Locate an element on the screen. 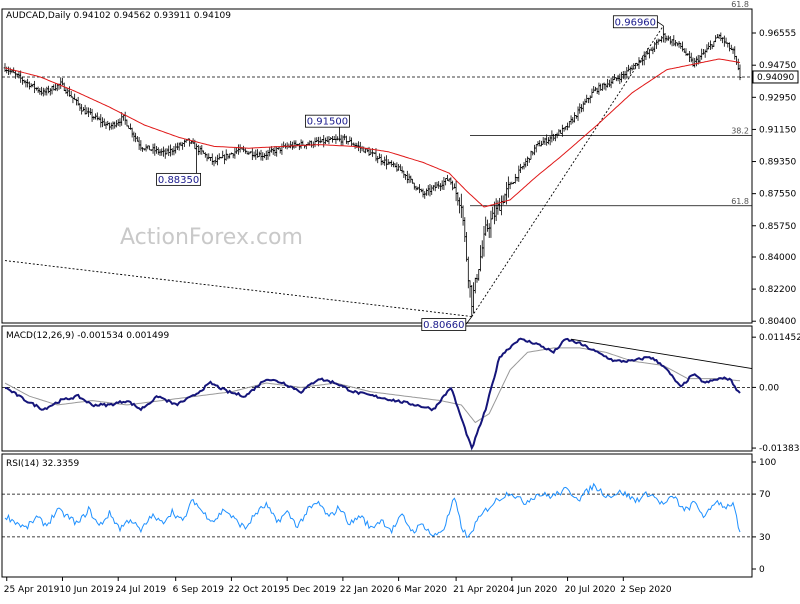 The image size is (800, 604). y-tick-label: 0.91150 is located at coordinates (777, 130).